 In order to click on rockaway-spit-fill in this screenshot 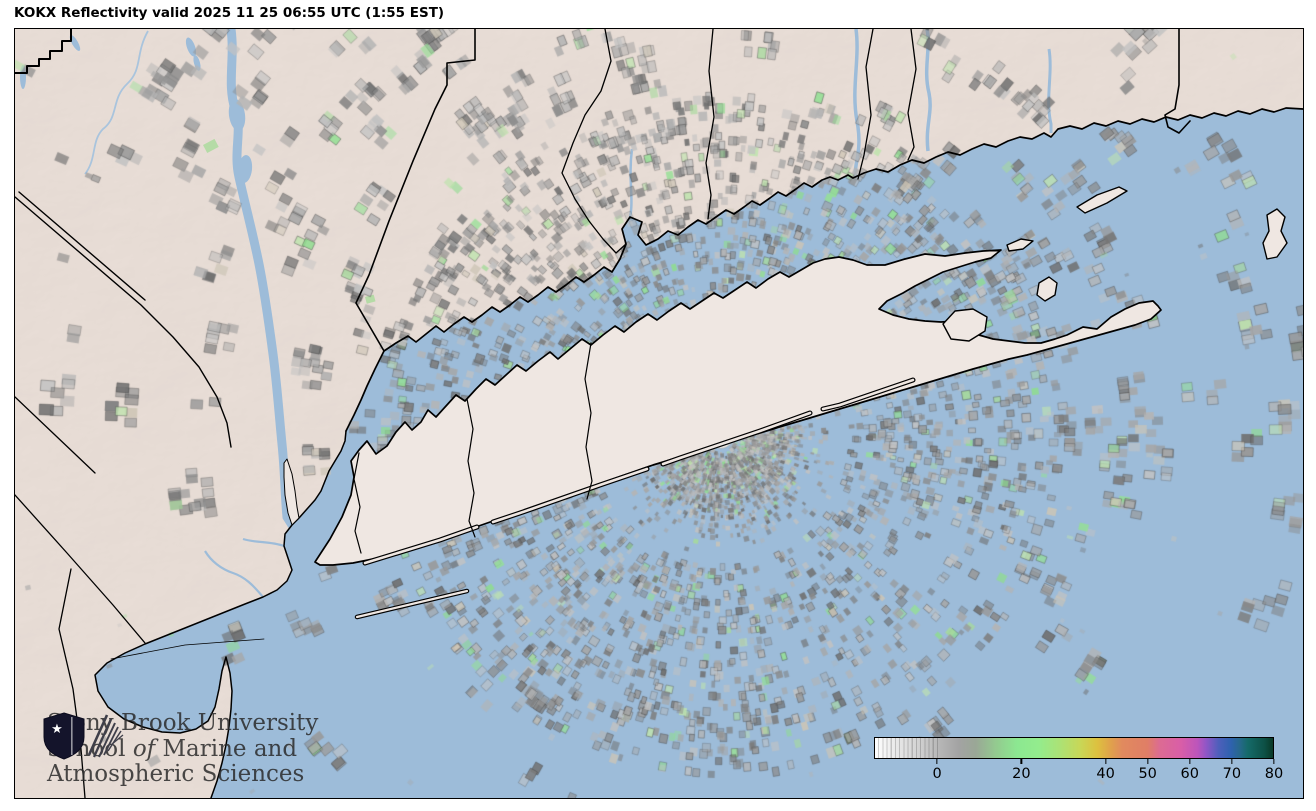, I will do `click(412, 604)`.